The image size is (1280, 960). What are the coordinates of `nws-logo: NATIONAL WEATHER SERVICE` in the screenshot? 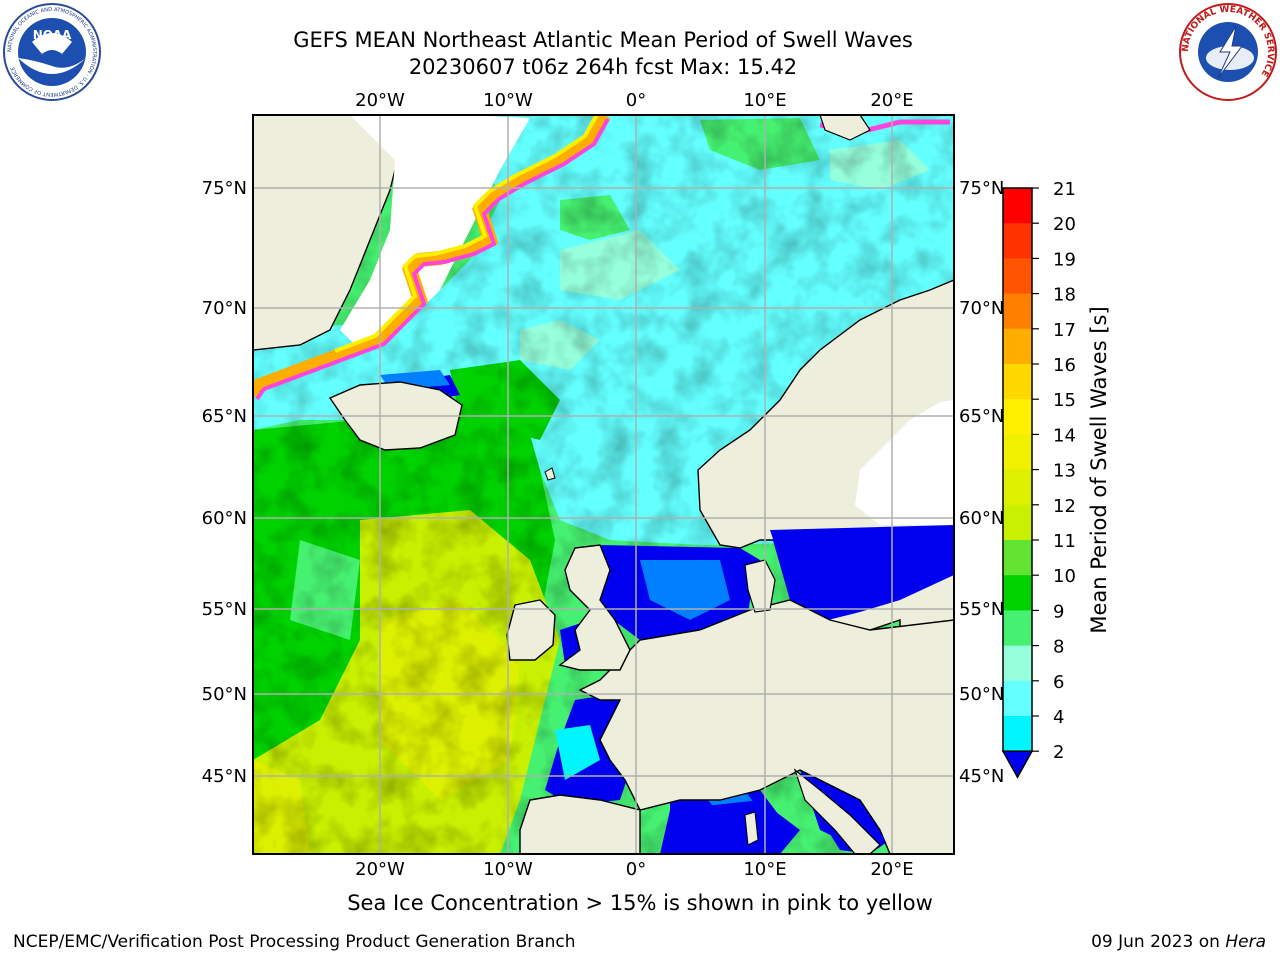 It's located at (1228, 52).